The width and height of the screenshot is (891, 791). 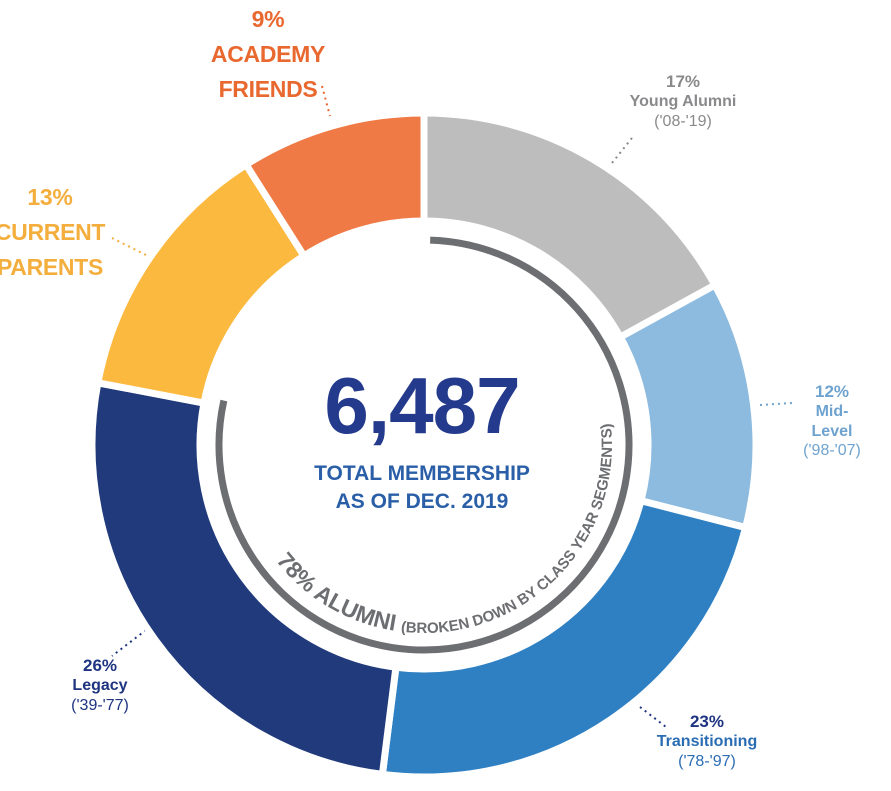 I want to click on segment-label: 17% Young Alumni ('08-'19), so click(x=683, y=101).